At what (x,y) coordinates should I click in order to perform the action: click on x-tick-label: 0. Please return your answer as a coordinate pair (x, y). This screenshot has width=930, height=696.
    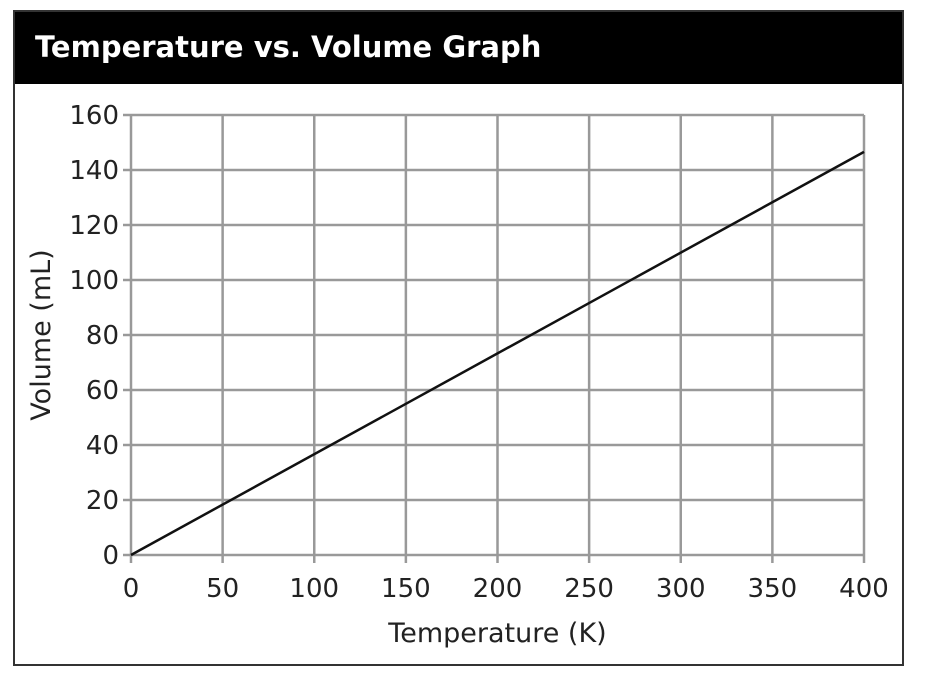
    Looking at the image, I should click on (131, 589).